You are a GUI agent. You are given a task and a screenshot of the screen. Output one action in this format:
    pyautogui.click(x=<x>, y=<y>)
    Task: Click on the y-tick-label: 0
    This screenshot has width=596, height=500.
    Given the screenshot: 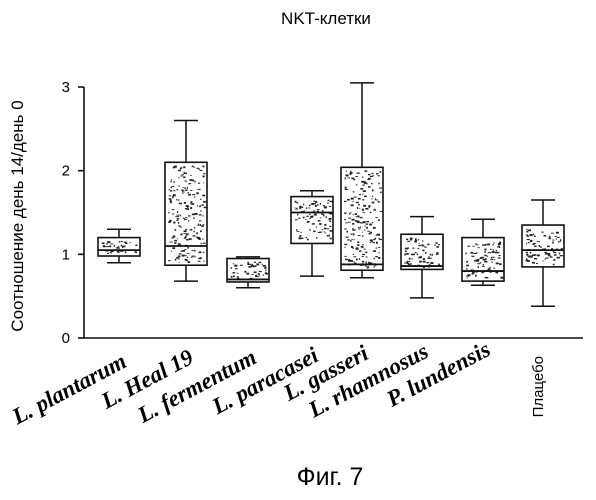 What is the action you would take?
    pyautogui.click(x=66, y=338)
    